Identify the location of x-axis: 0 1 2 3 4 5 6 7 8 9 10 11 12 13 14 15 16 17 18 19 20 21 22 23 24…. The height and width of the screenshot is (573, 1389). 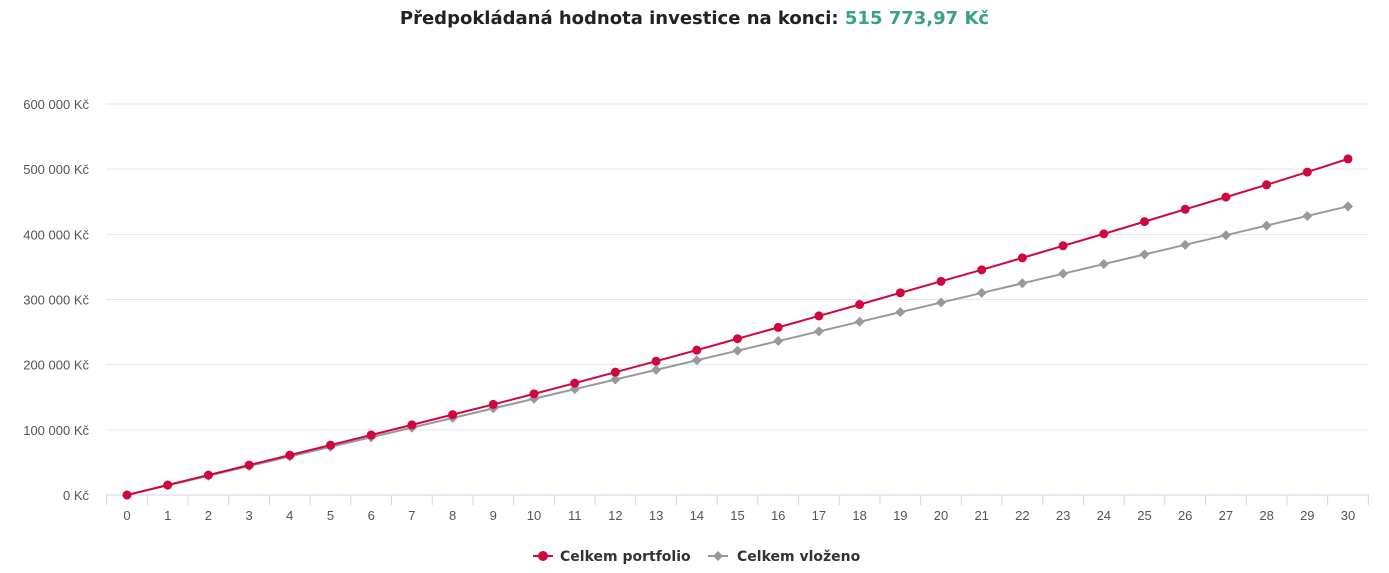
(737, 508).